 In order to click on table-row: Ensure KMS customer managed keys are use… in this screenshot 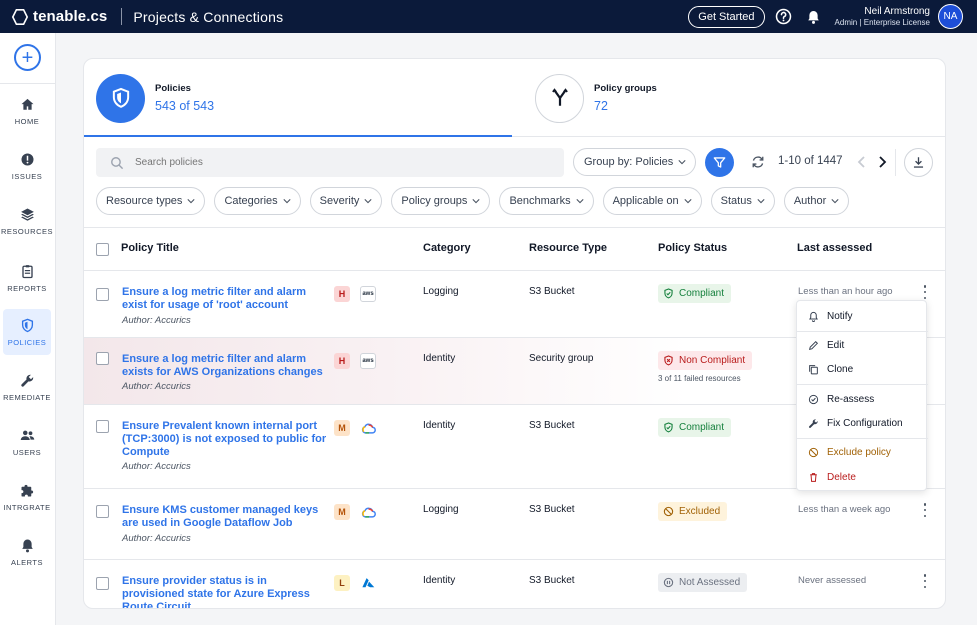, I will do `click(514, 524)`.